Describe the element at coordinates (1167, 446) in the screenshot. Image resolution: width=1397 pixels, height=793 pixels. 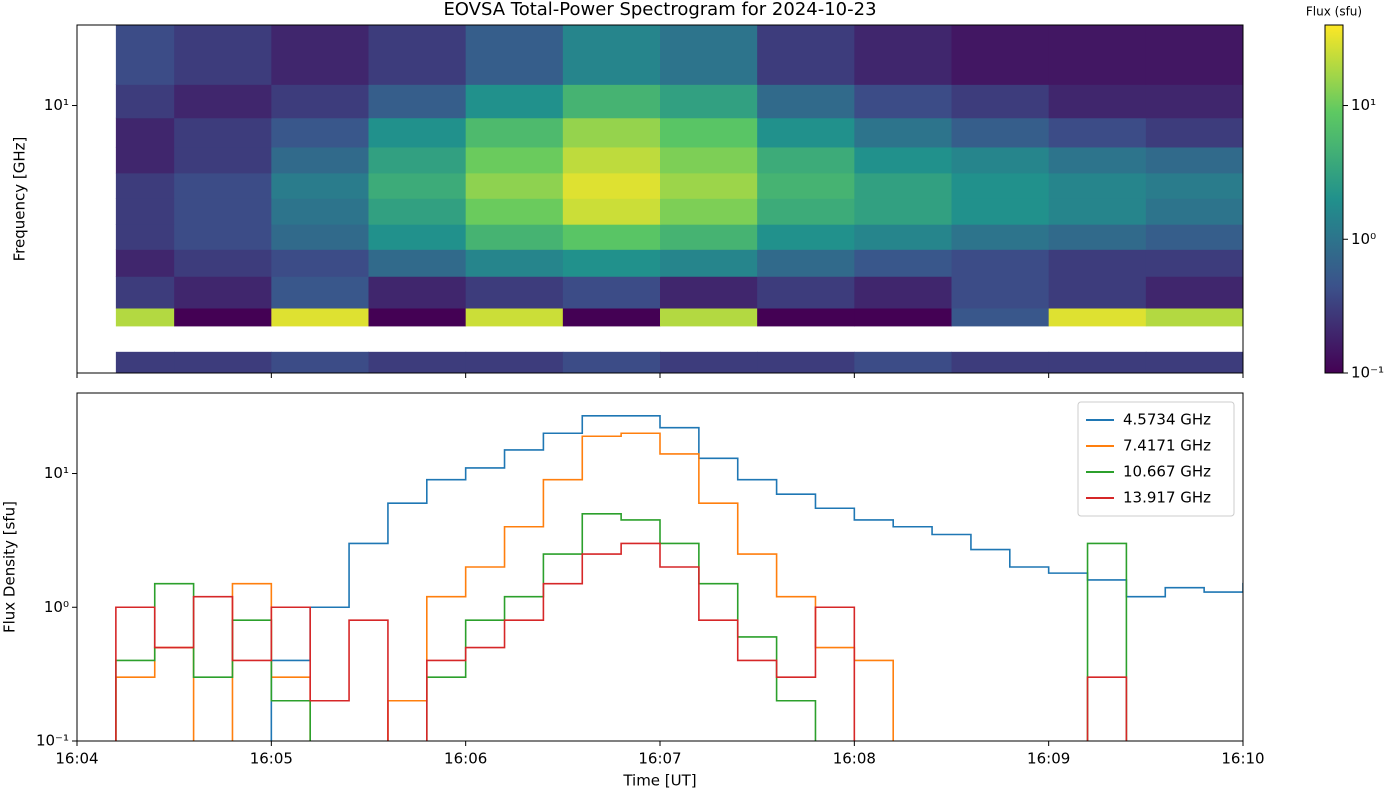
I see `legend-label: 7.4171 GHz` at that location.